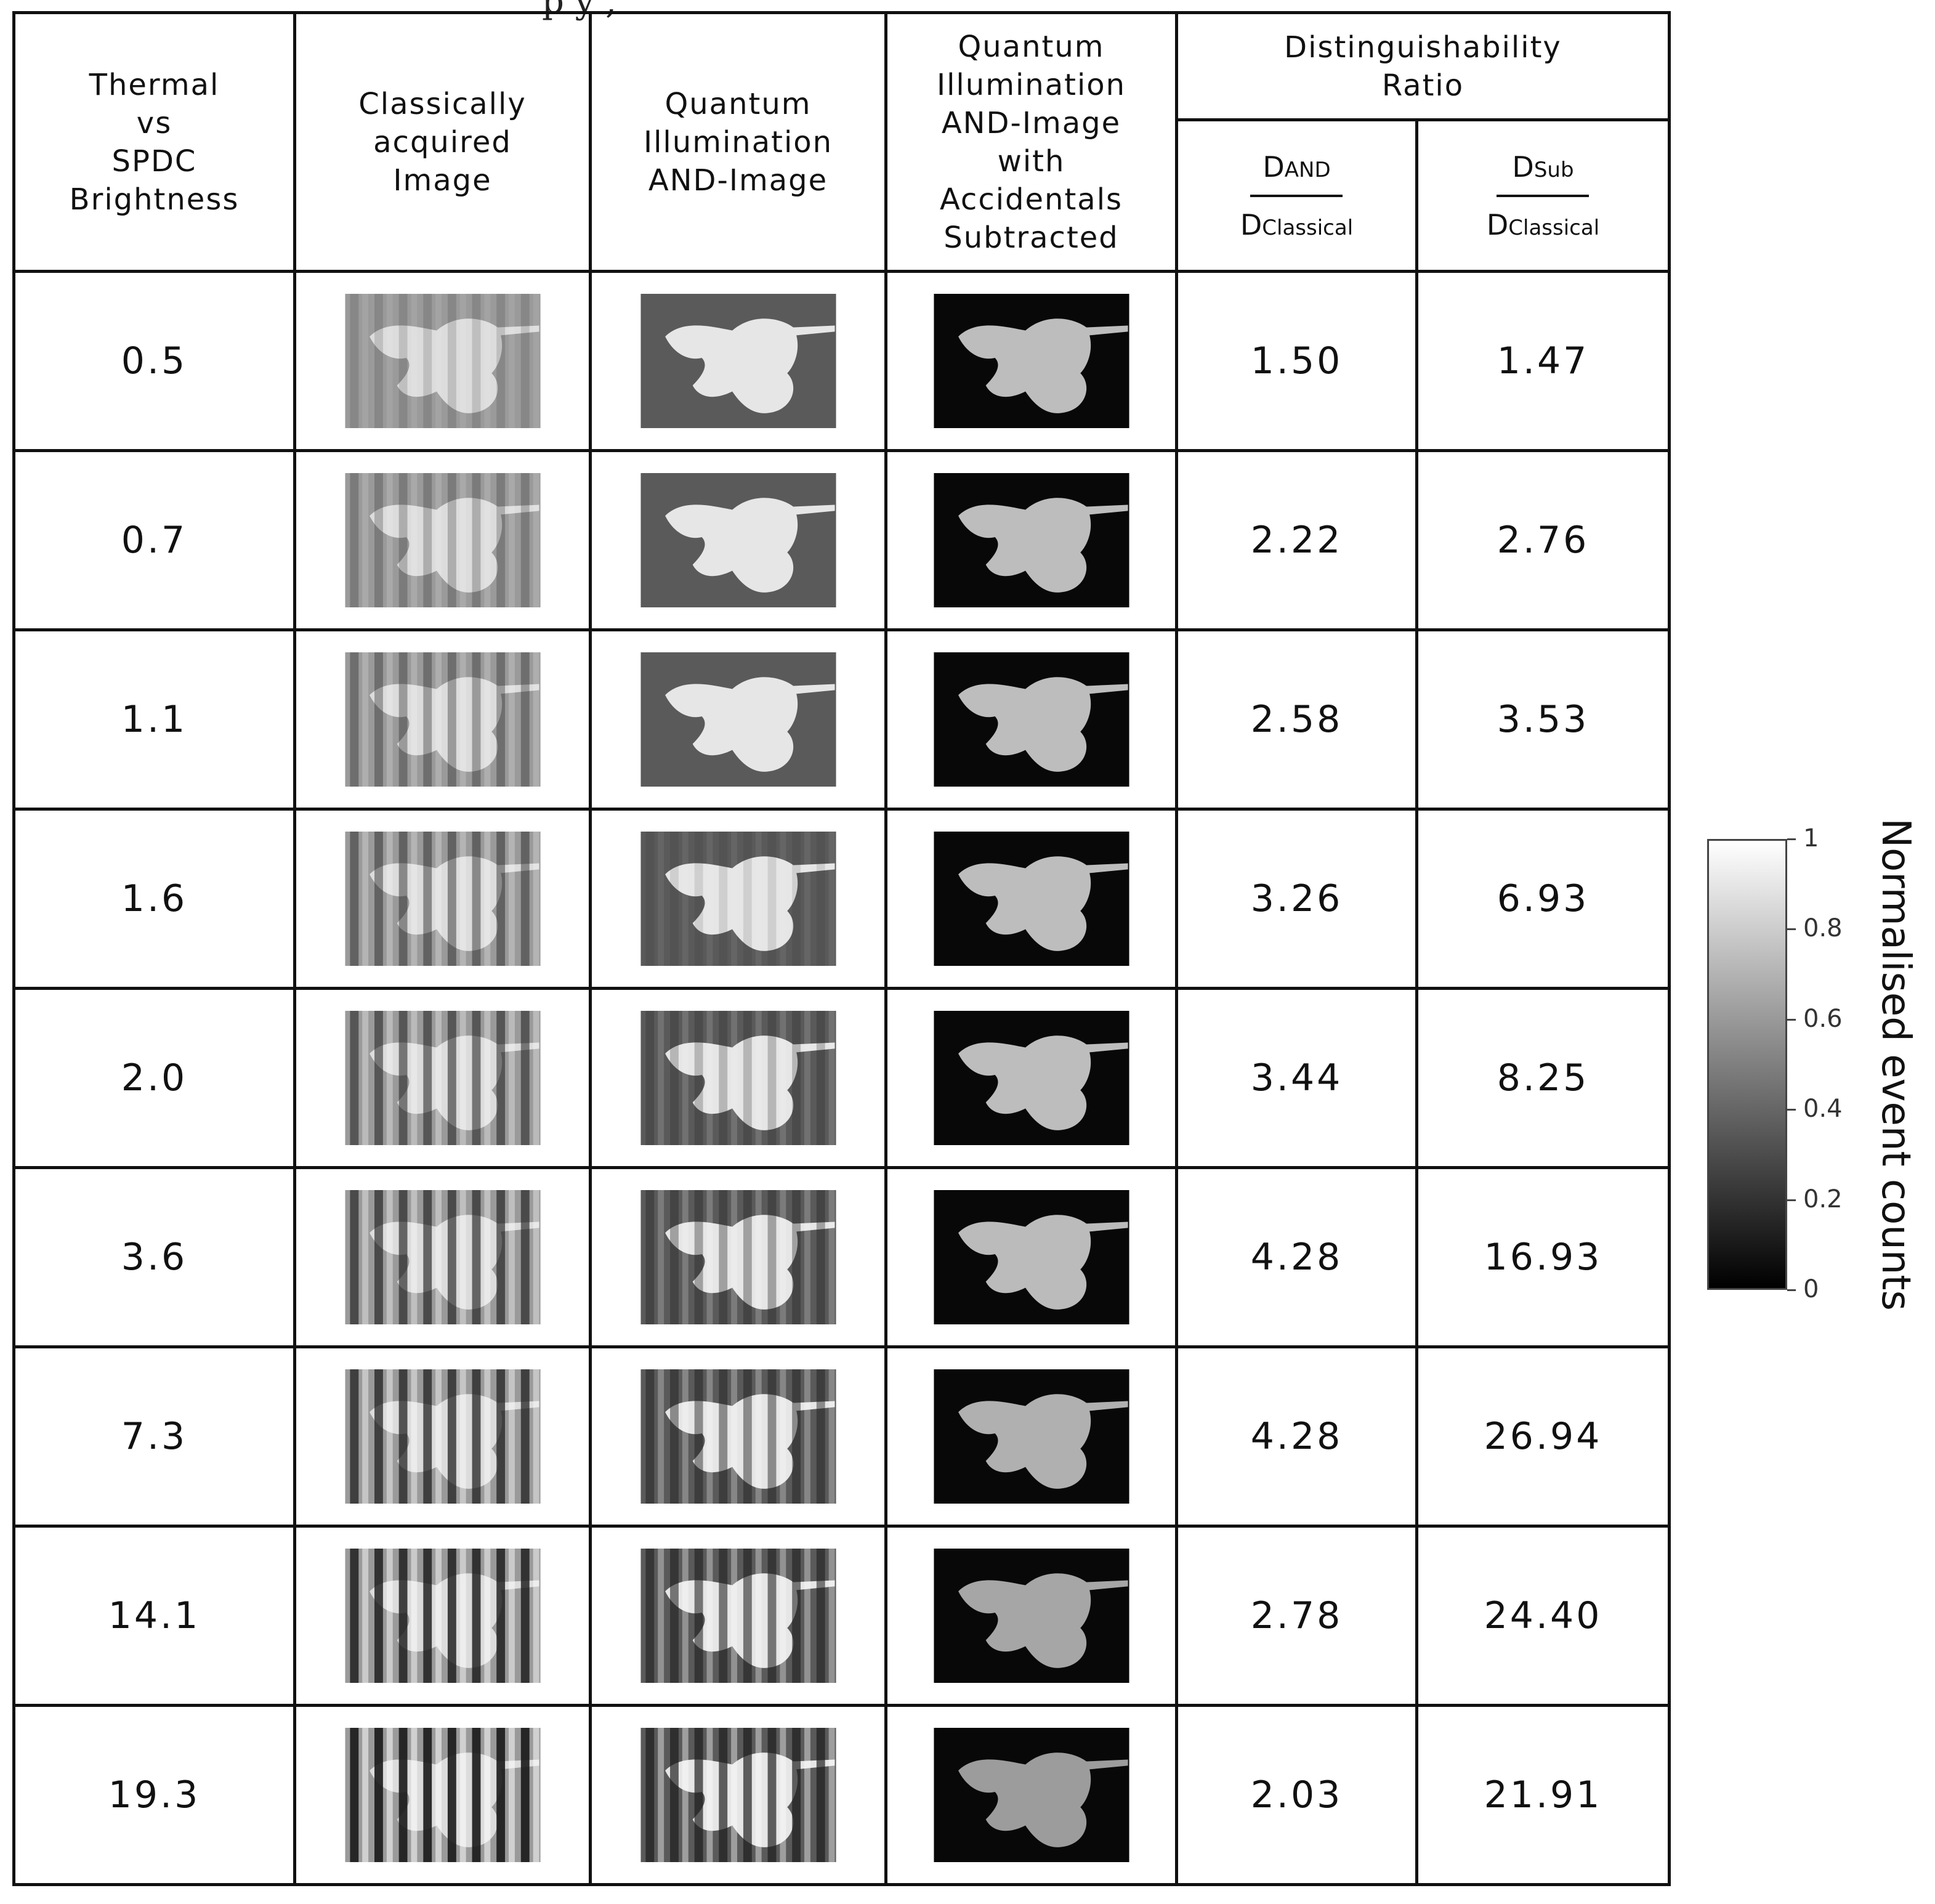 The width and height of the screenshot is (1935, 1904). I want to click on ratio-and-value: 2.78, so click(1296, 1616).